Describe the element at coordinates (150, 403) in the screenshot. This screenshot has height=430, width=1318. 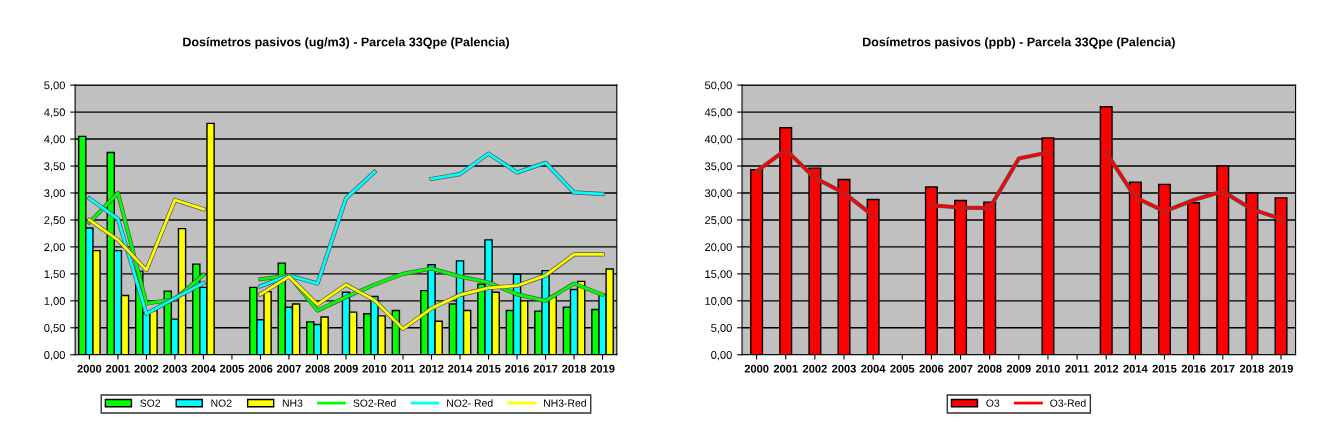
I see `legend-label: SO2` at that location.